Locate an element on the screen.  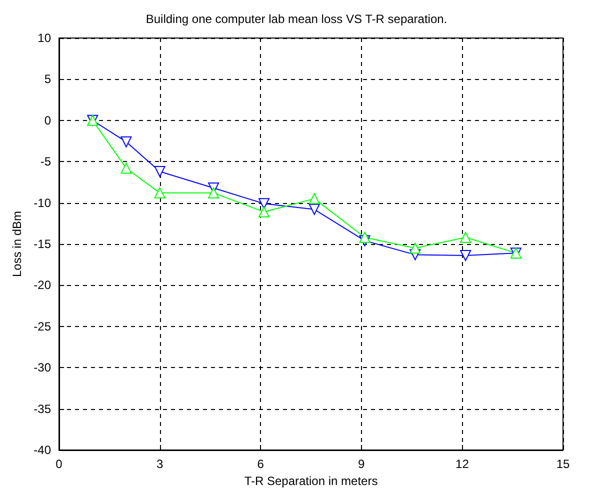
y-tick-label: 0 is located at coordinates (48, 120).